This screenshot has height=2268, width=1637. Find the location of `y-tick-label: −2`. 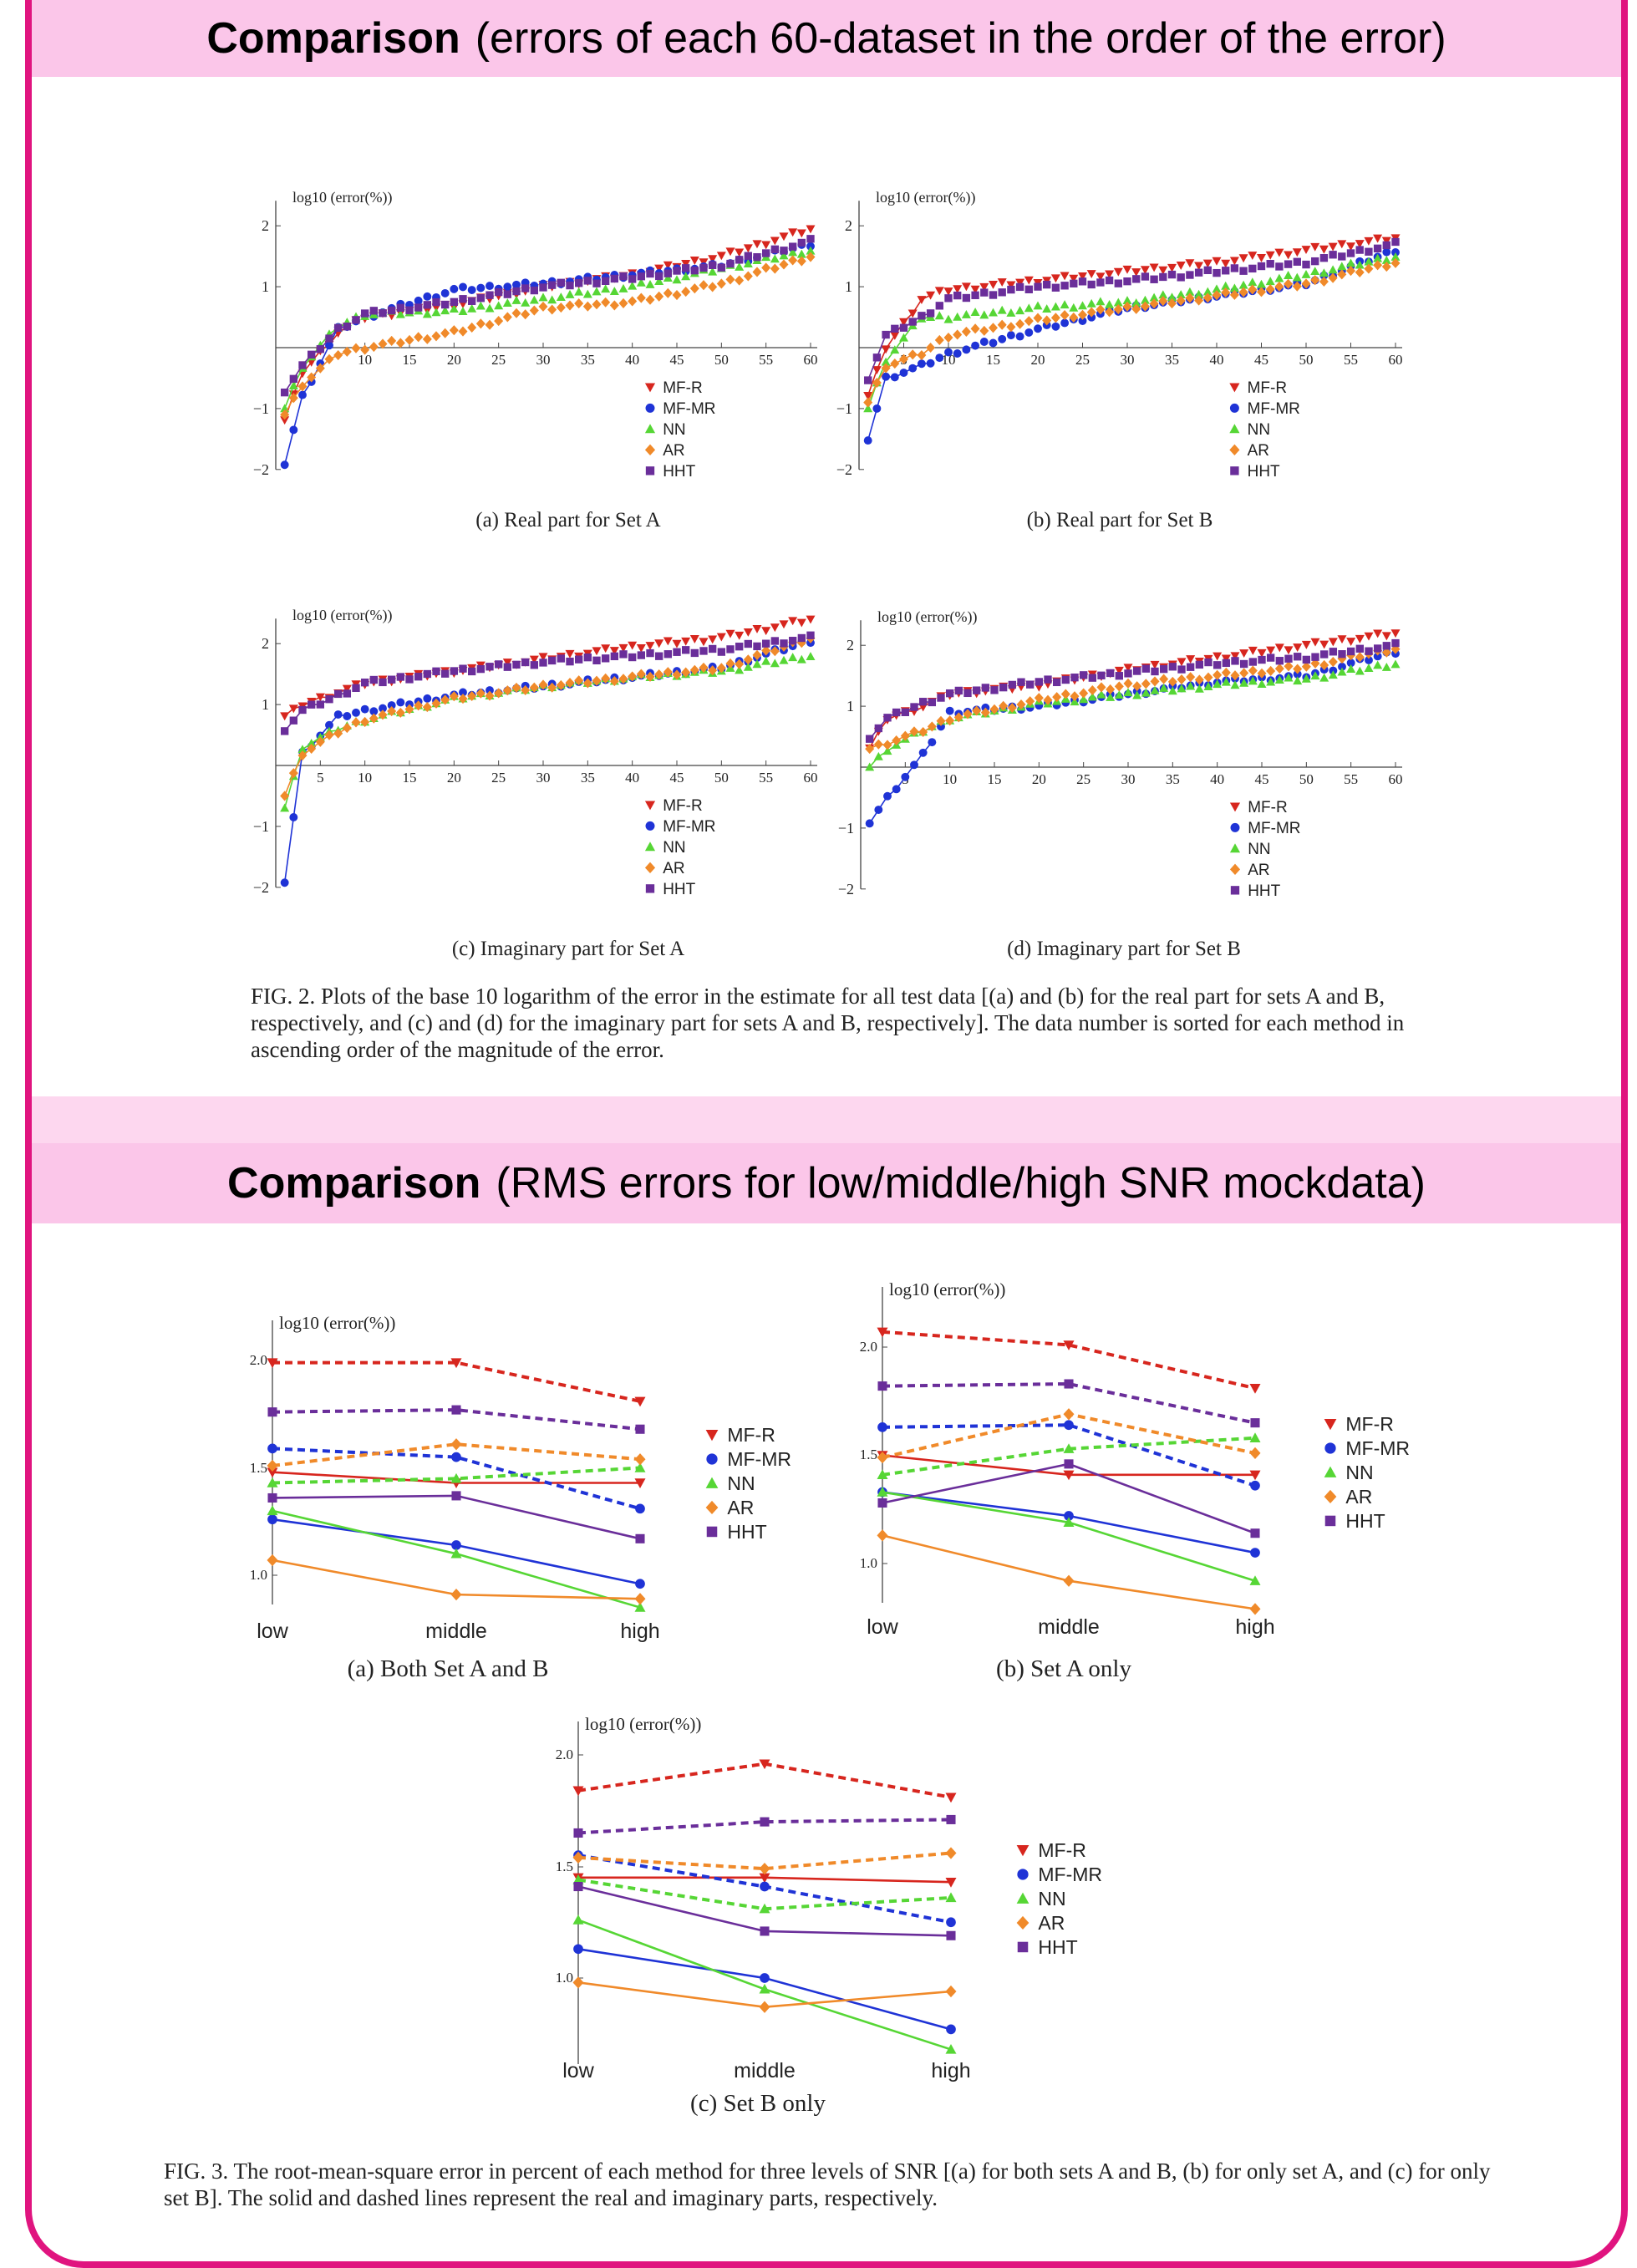

y-tick-label: −2 is located at coordinates (261, 469).